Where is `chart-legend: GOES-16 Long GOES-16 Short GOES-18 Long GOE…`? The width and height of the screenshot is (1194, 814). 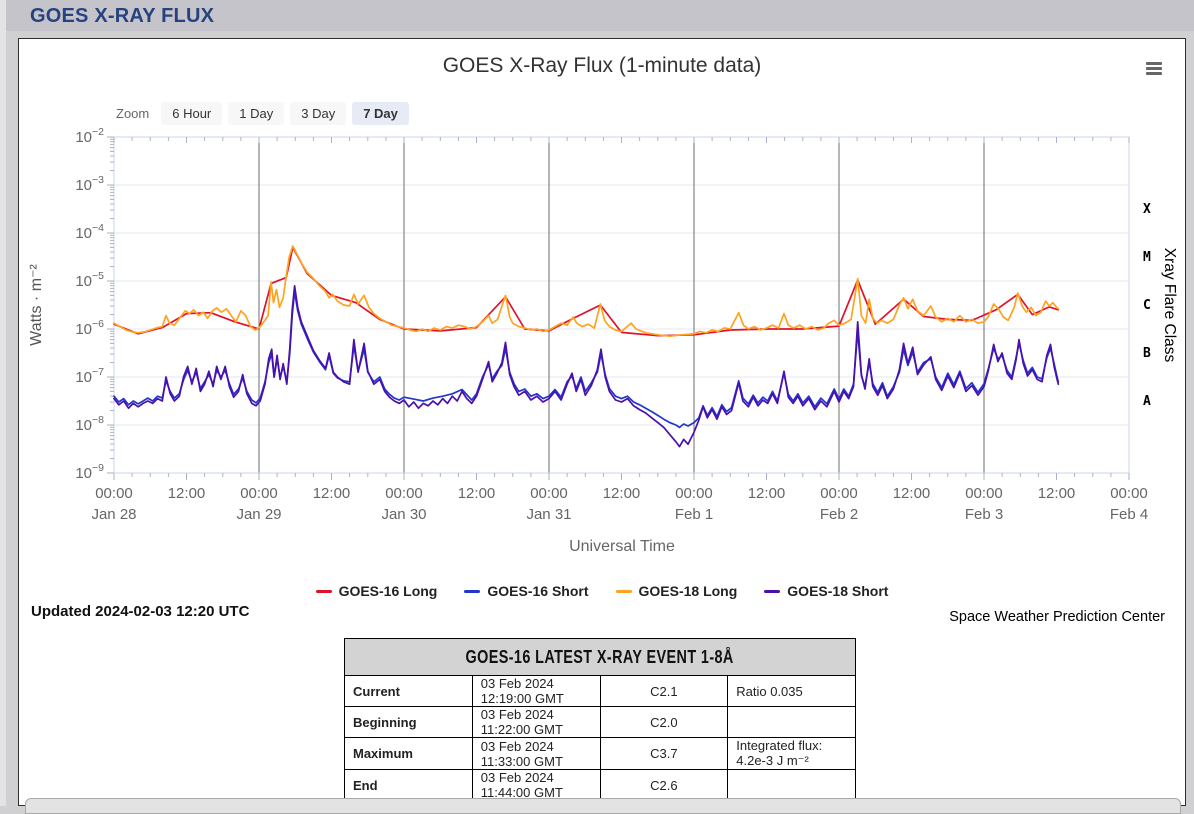
chart-legend: GOES-16 Long GOES-16 Short GOES-18 Long GOE… is located at coordinates (602, 591).